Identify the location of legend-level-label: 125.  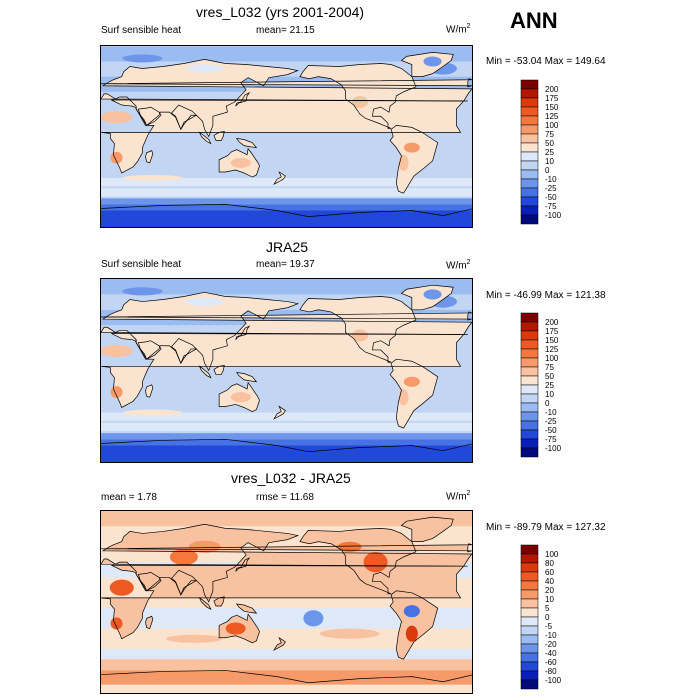
(552, 116).